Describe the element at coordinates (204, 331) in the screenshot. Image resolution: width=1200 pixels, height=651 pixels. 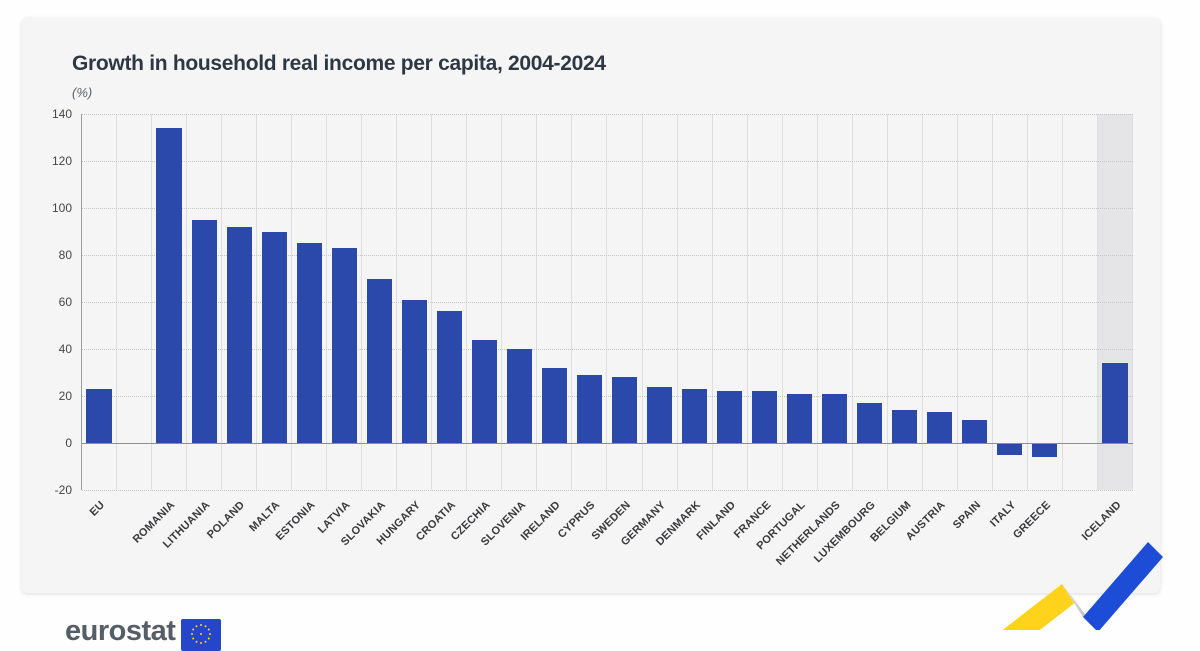
I see `bar-lithuania` at that location.